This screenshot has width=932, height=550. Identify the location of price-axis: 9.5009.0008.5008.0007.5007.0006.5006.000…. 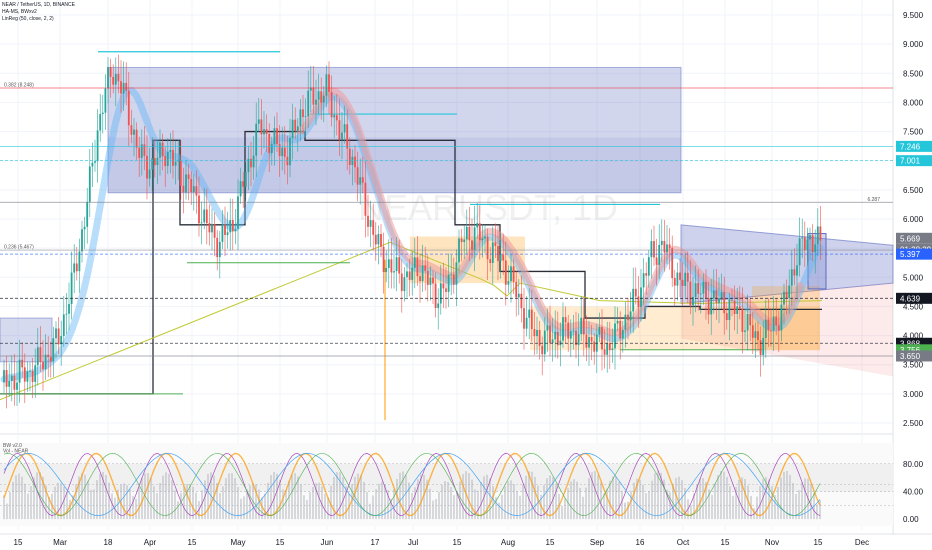
(913, 267).